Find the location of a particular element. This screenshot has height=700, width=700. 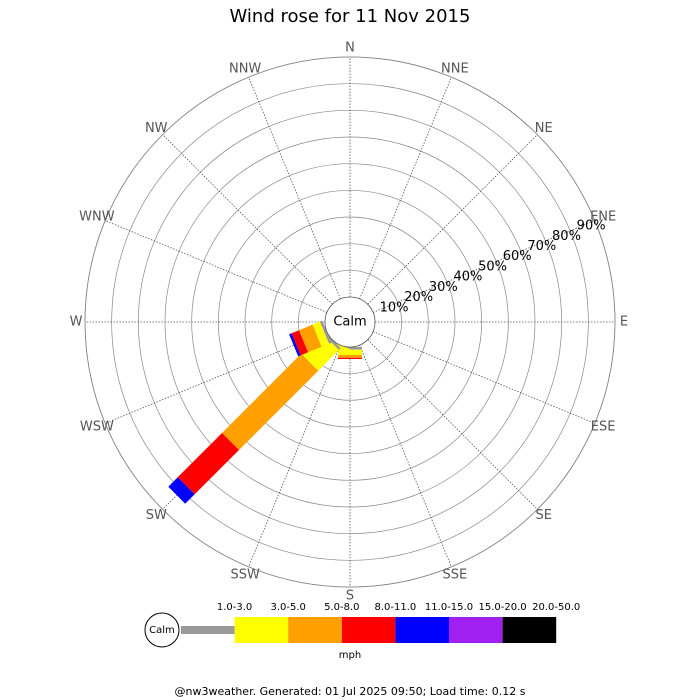

direction-label: SW is located at coordinates (156, 515).